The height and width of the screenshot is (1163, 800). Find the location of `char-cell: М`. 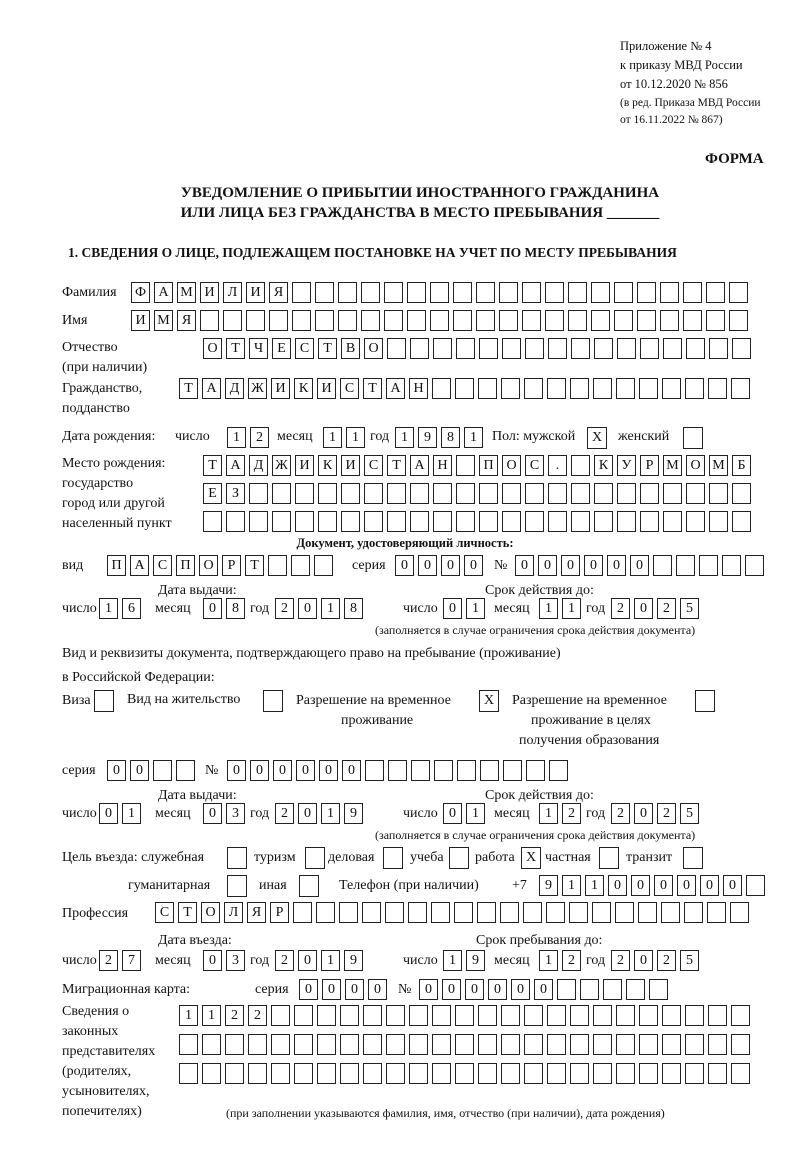

char-cell: М is located at coordinates (718, 465).